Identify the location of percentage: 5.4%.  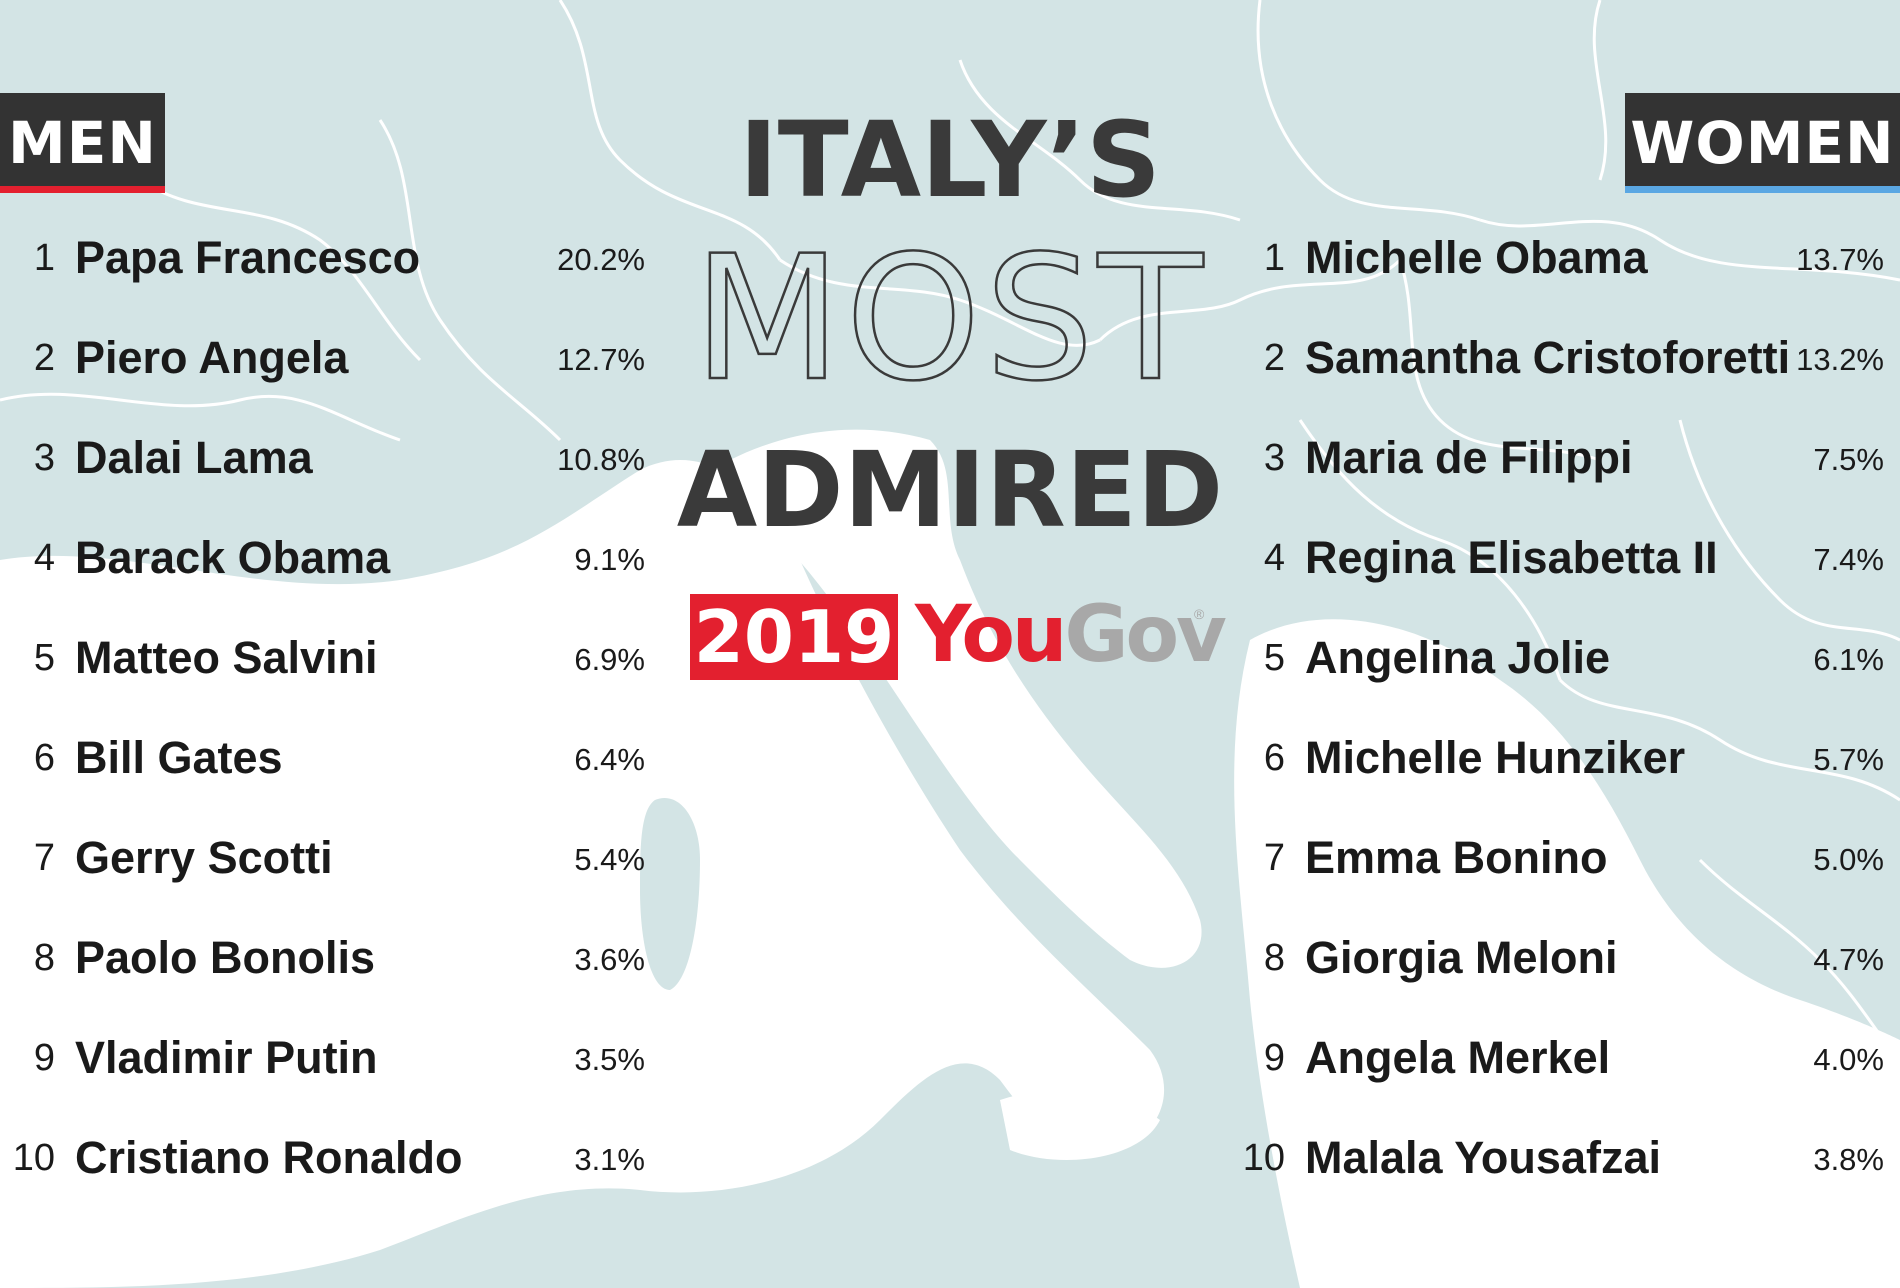
(609, 859).